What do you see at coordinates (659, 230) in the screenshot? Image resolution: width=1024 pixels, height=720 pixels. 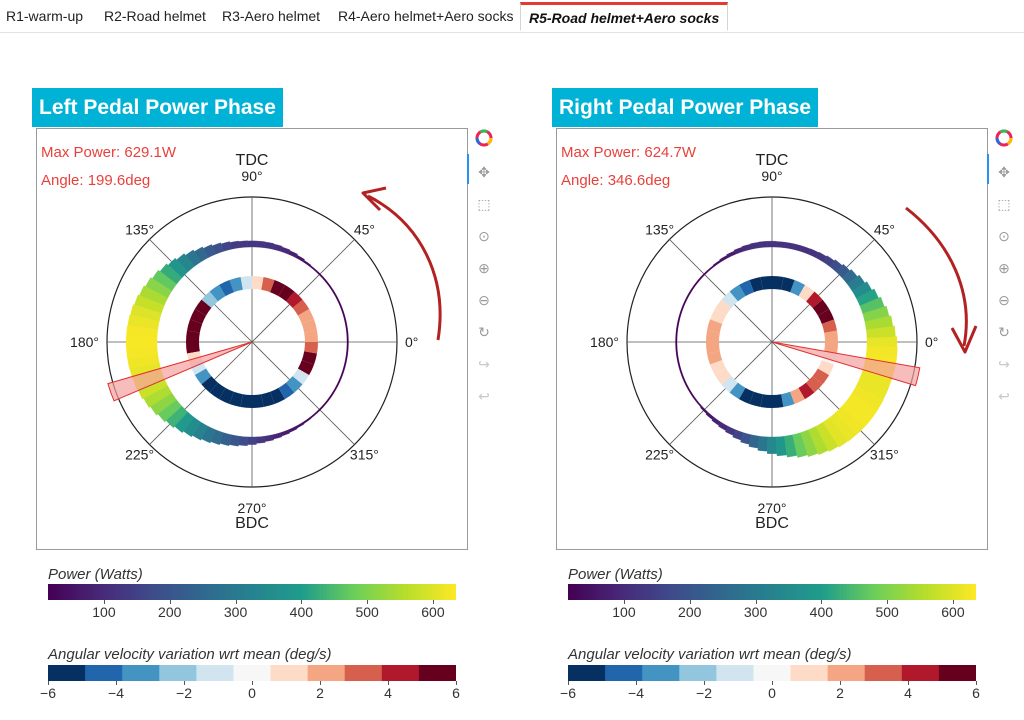 I see `angle-tick-label: 135°` at bounding box center [659, 230].